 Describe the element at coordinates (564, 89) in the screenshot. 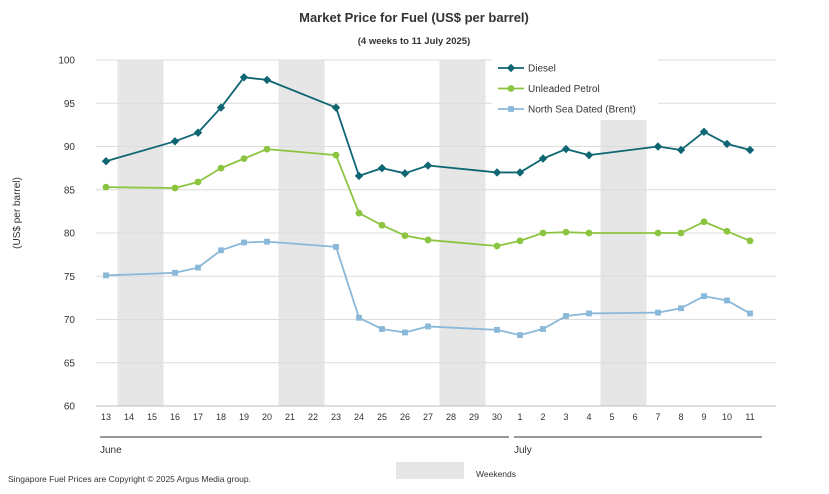

I see `legend-label: Unleaded Petrol` at that location.